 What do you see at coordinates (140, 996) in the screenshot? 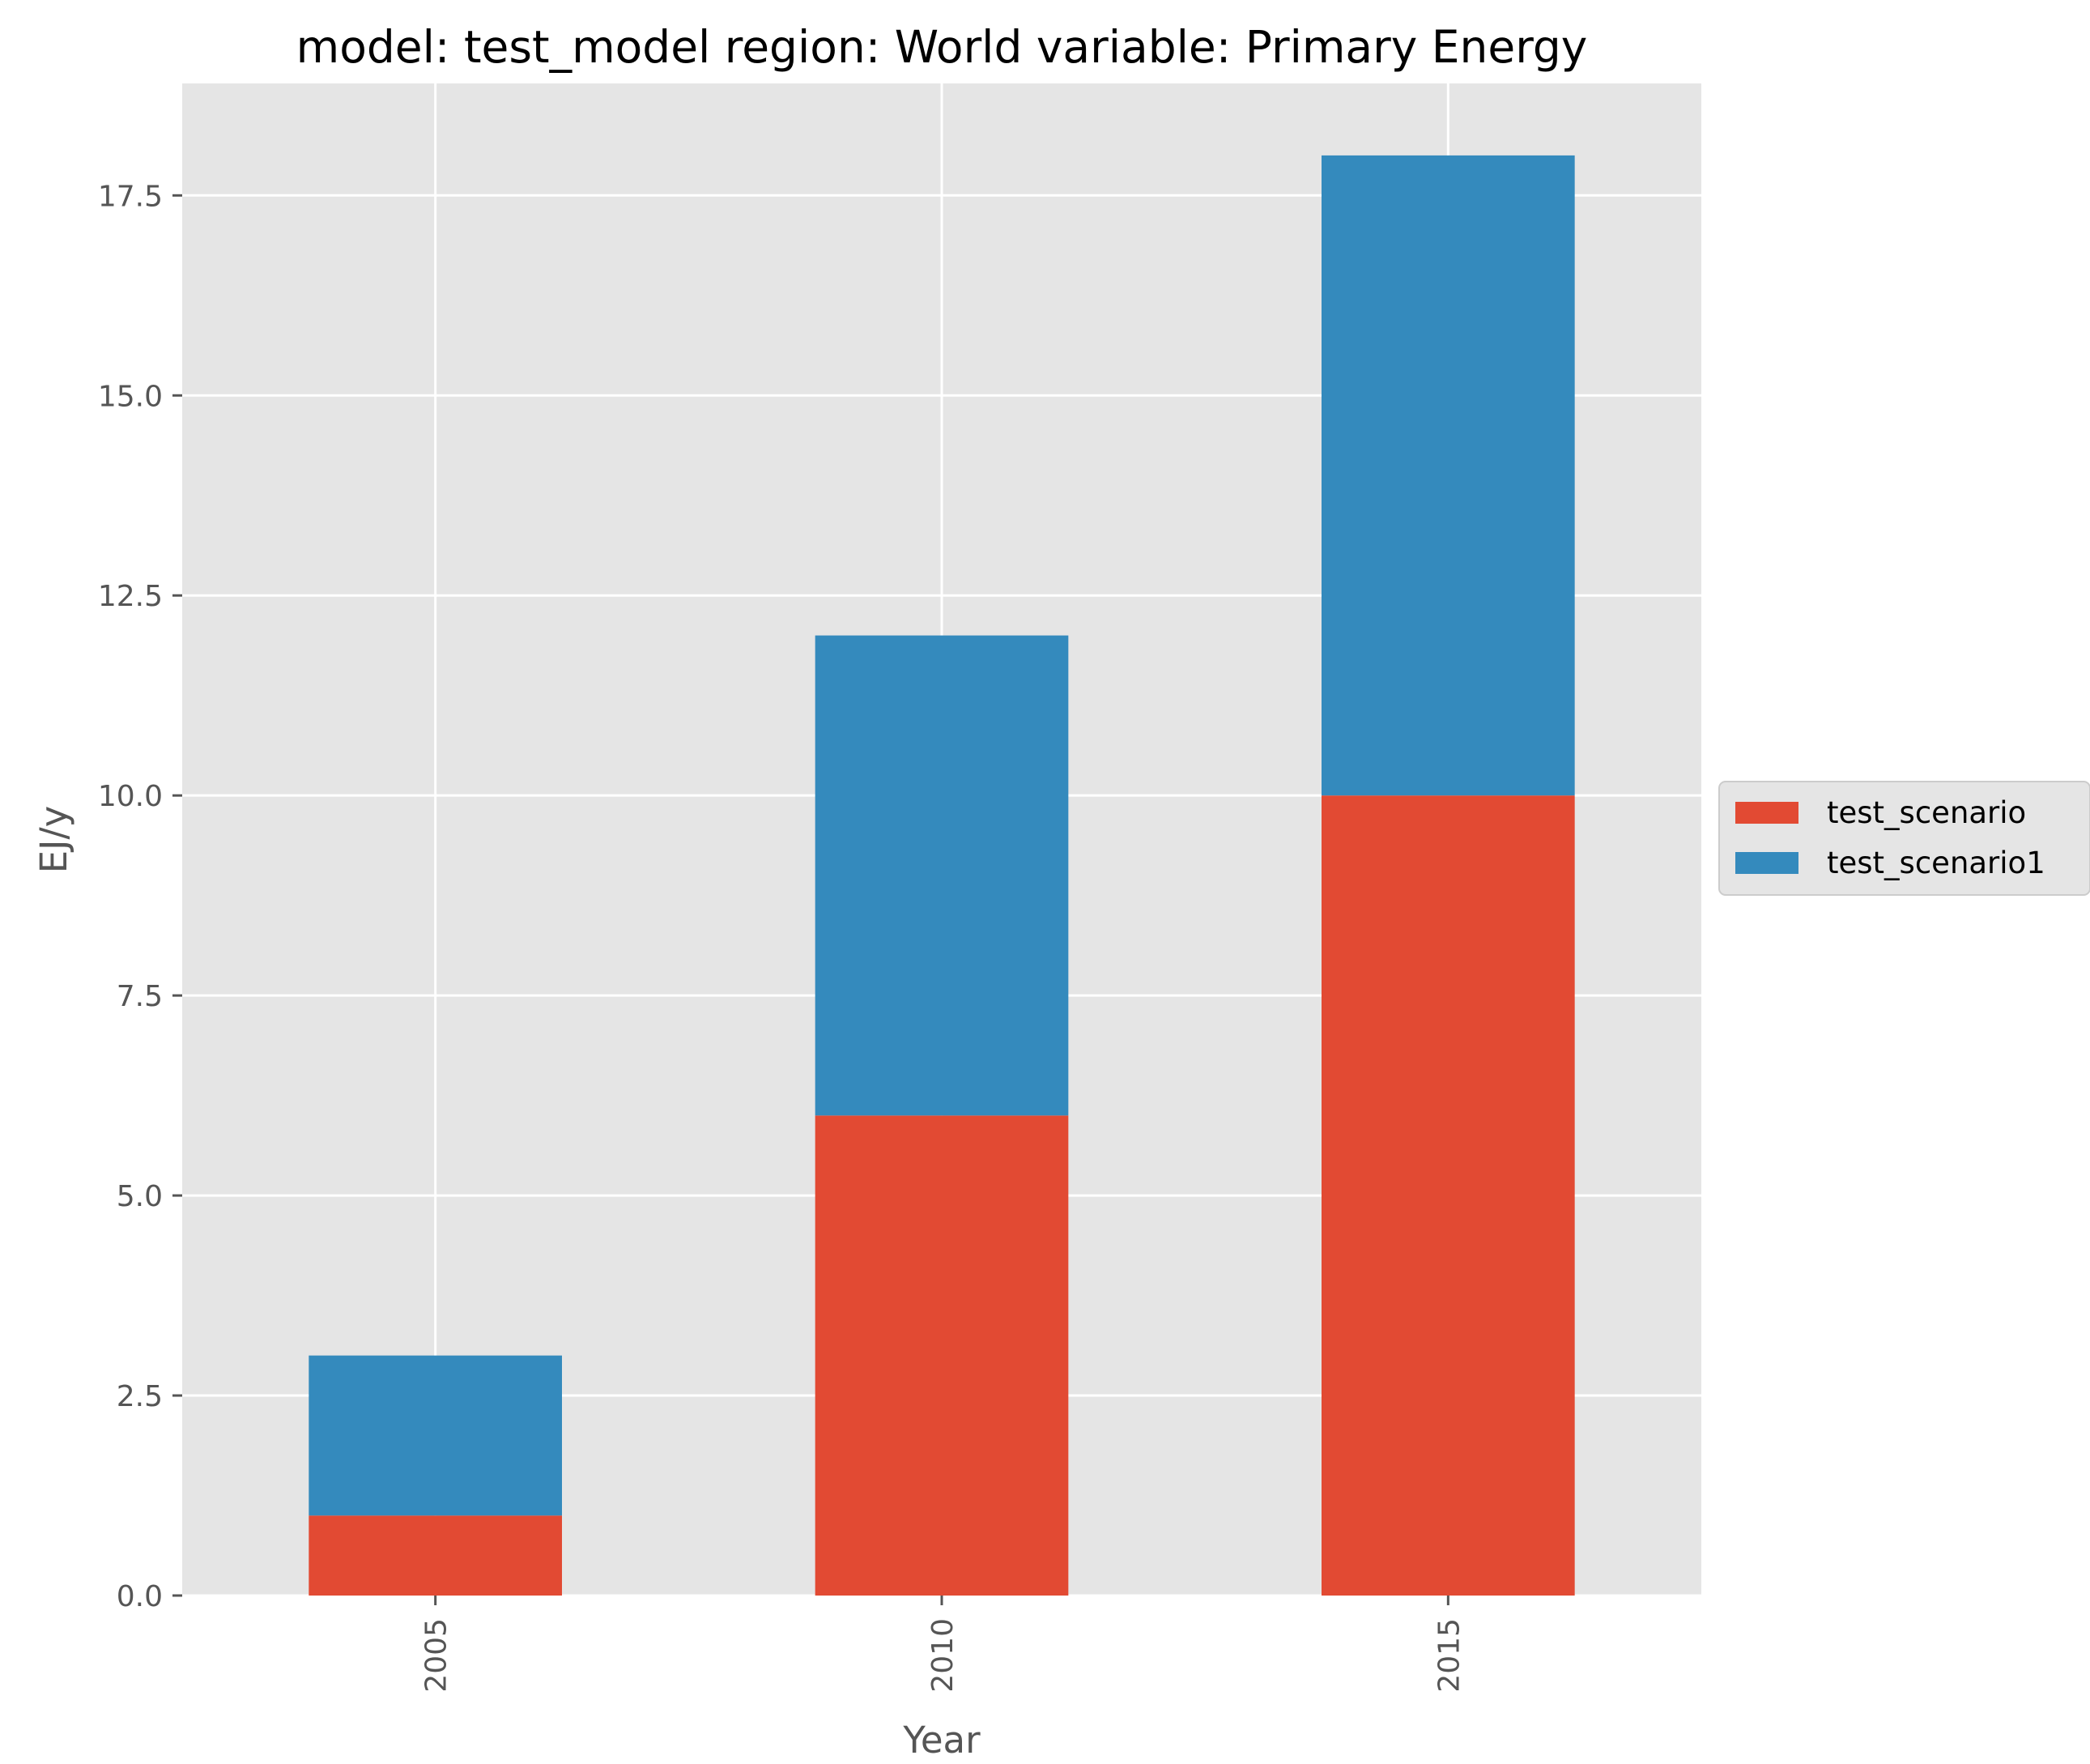
I see `y-tick-label: 7.5` at bounding box center [140, 996].